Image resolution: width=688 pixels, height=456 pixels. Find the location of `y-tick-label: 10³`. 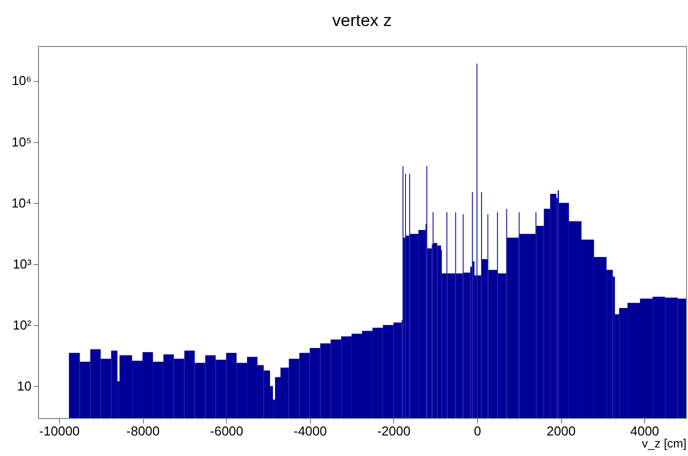

y-tick-label: 10³ is located at coordinates (22, 264).